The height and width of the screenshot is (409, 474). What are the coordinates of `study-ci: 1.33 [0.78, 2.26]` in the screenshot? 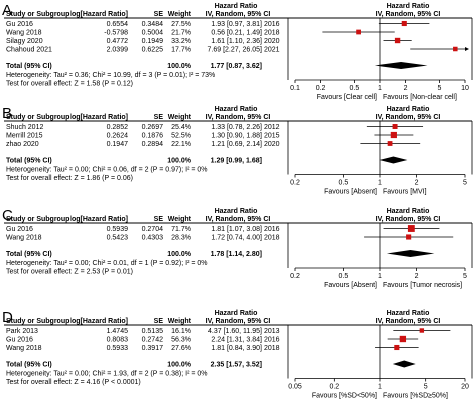 It's located at (236, 127).